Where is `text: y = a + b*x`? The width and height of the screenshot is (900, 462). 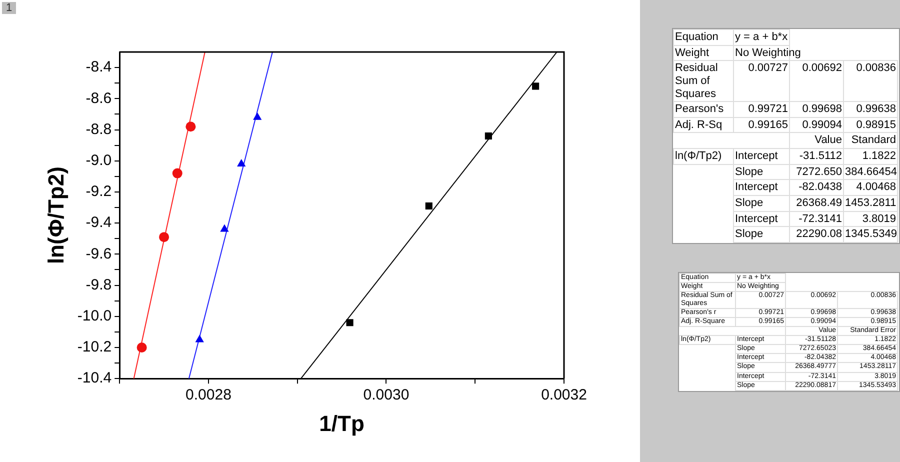 text: y = a + b*x is located at coordinates (761, 37).